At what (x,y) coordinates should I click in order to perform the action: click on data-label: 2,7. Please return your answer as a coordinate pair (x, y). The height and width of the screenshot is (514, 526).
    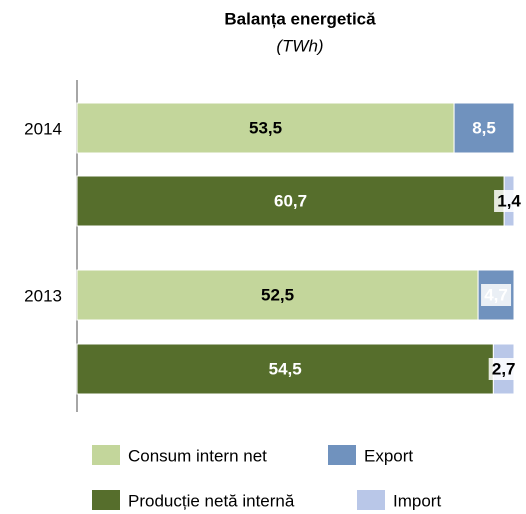
    Looking at the image, I should click on (504, 368).